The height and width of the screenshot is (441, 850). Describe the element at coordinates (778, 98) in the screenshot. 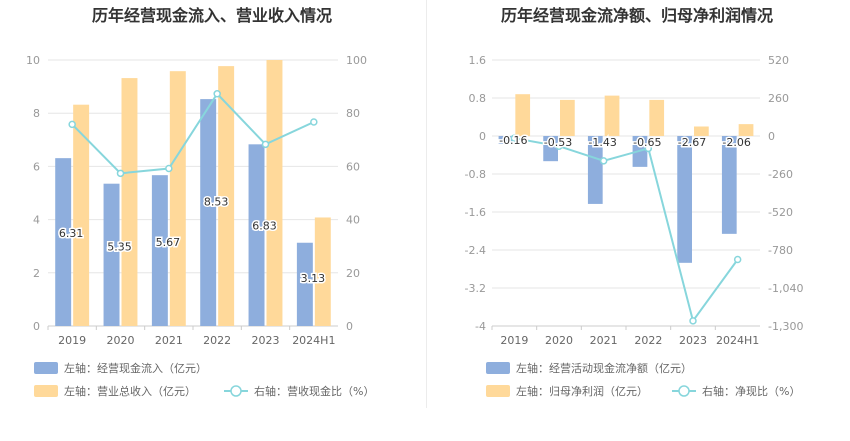

I see `right-axis-tick-label: 260` at that location.